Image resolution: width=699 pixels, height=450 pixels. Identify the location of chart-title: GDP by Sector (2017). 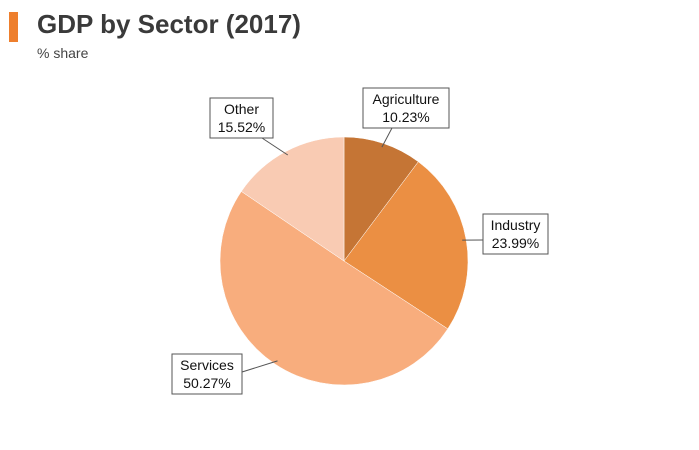
(169, 24).